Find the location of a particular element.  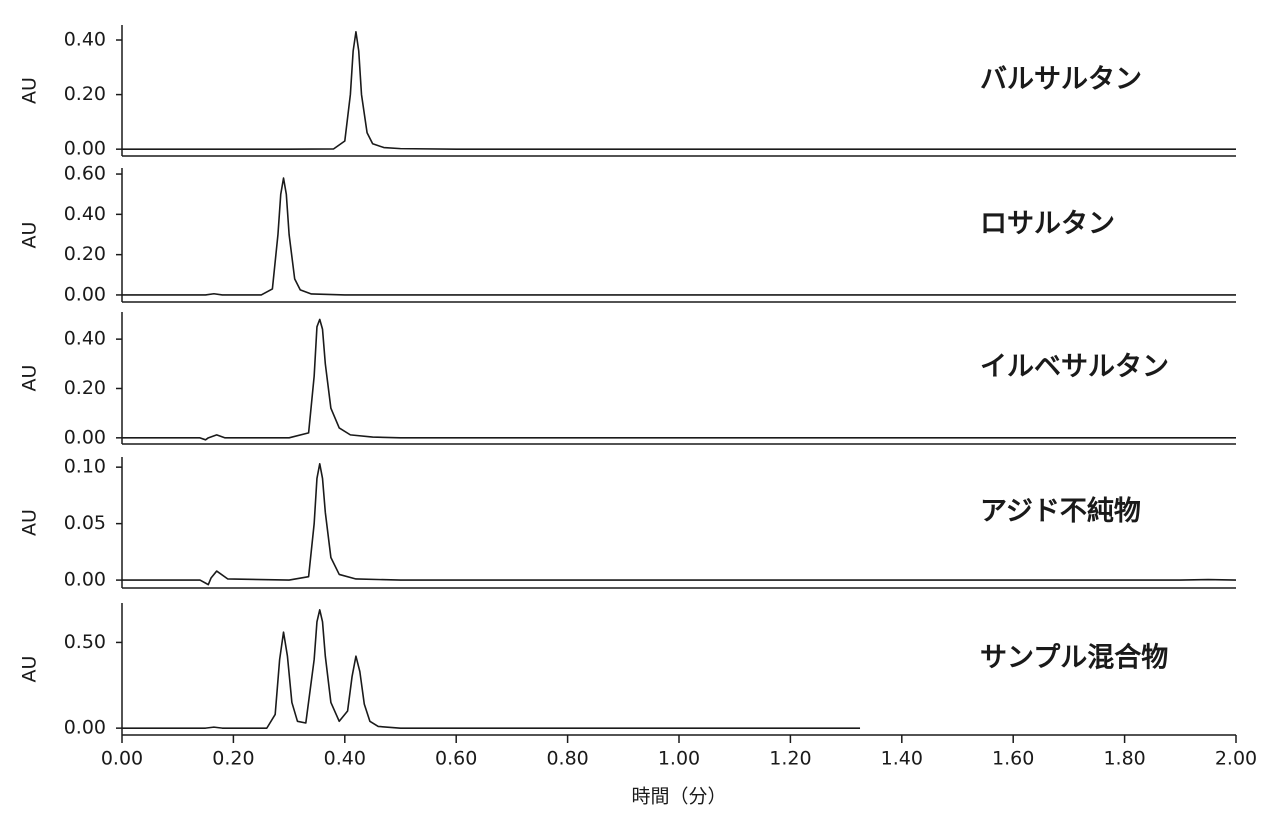

y-tick-label: 0.05 is located at coordinates (85, 523).